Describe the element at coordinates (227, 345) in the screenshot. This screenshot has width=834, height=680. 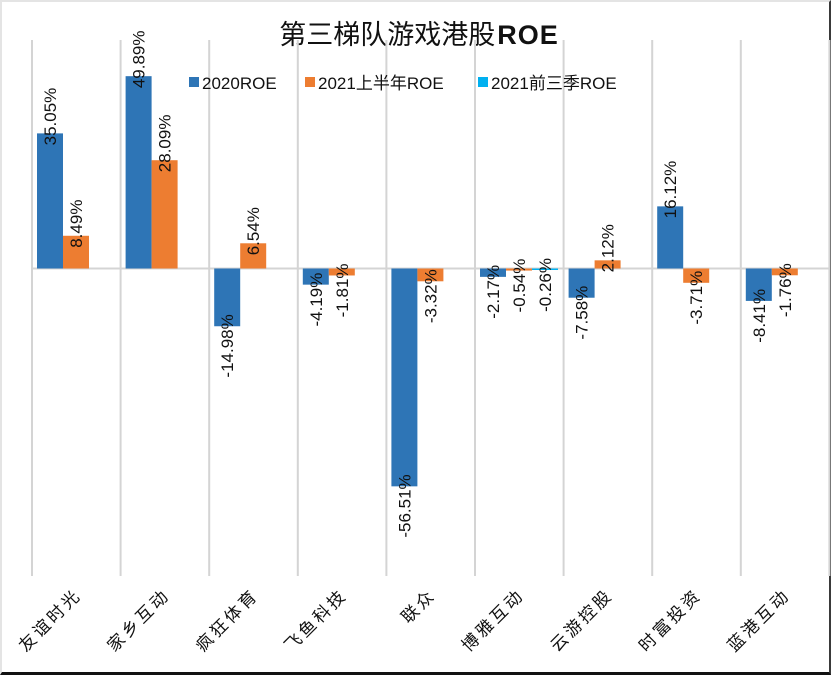
I see `data-label: -14.98%` at that location.